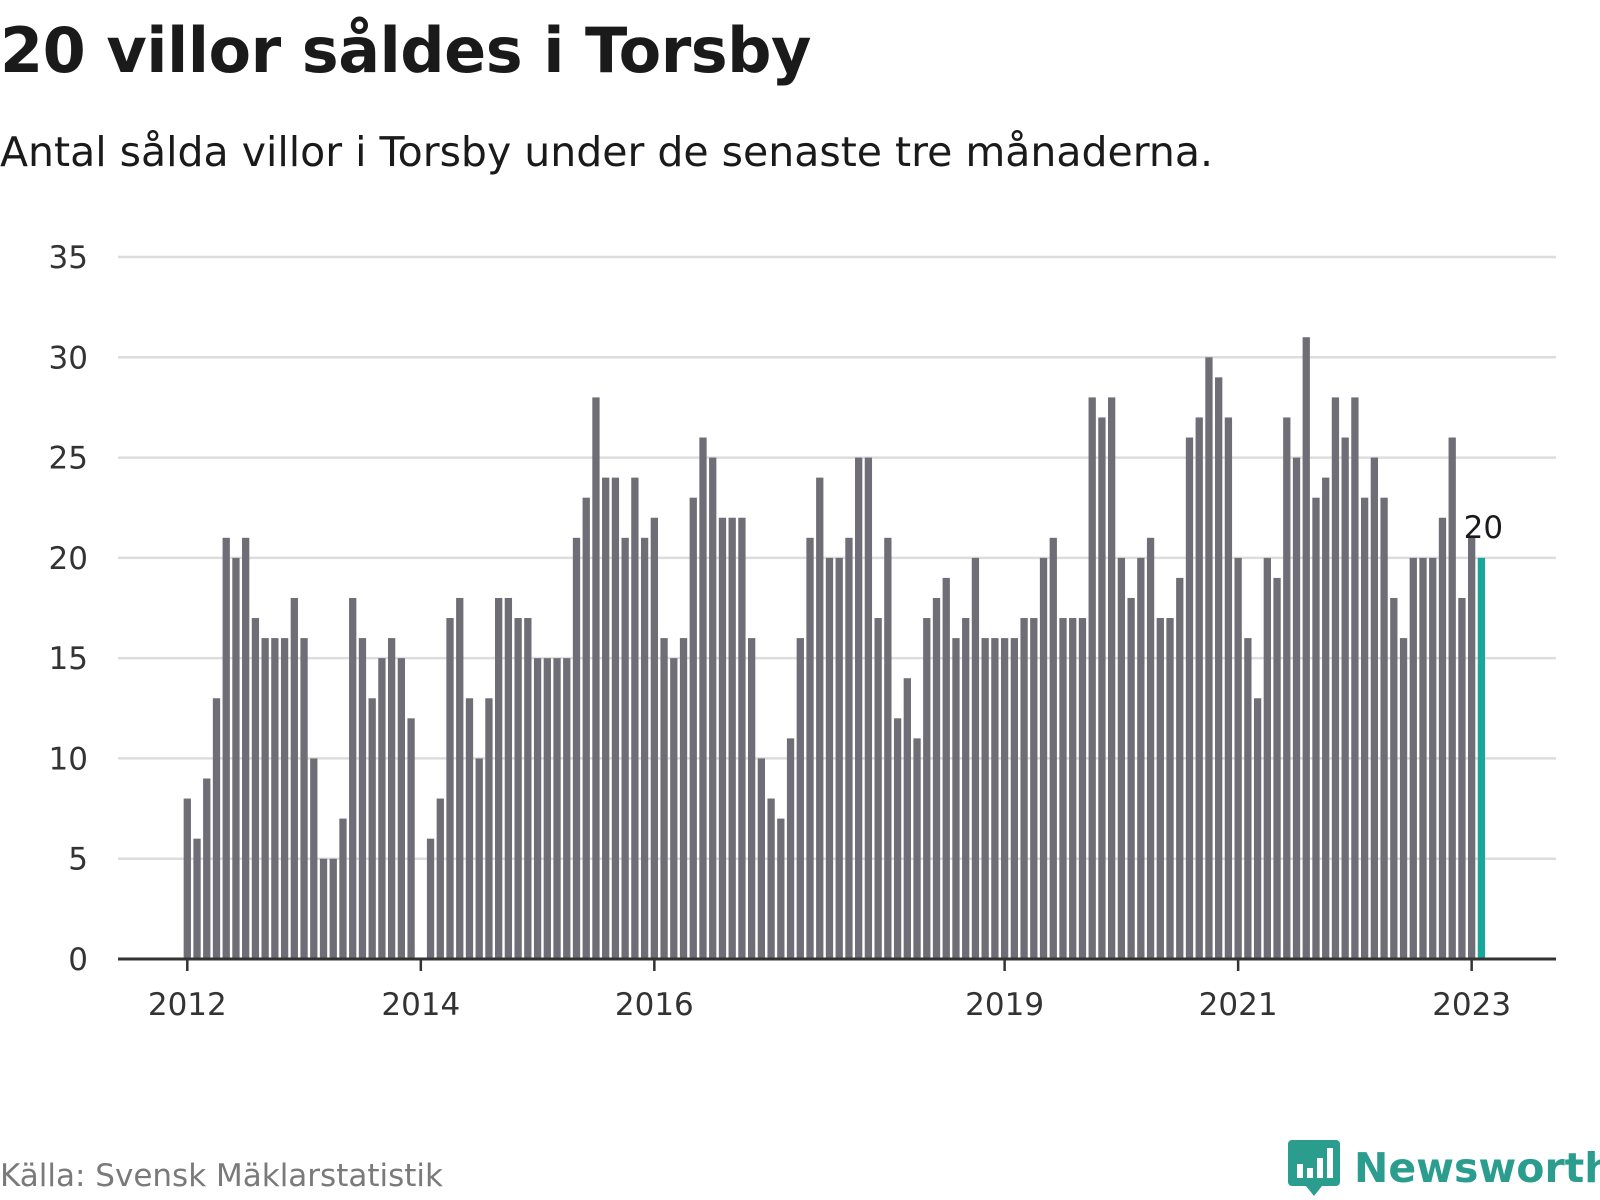 The width and height of the screenshot is (1600, 1200). I want to click on newsworthy-bar-chart-icon, so click(1314, 1168).